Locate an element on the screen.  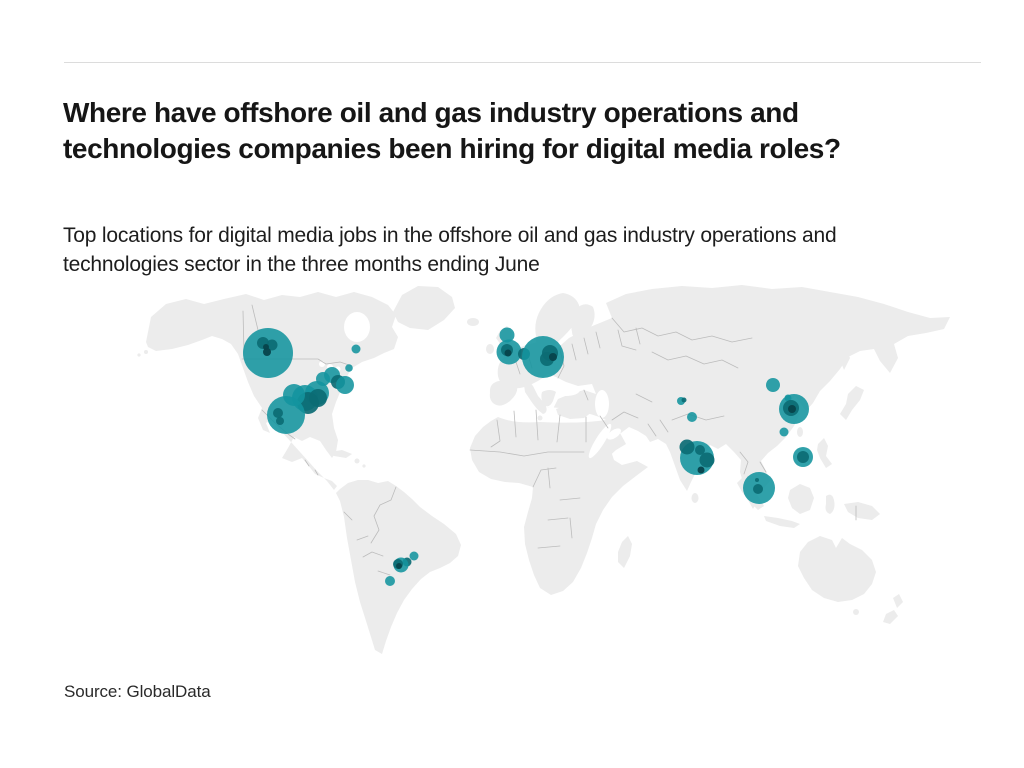
landmass-ireland is located at coordinates (490, 349).